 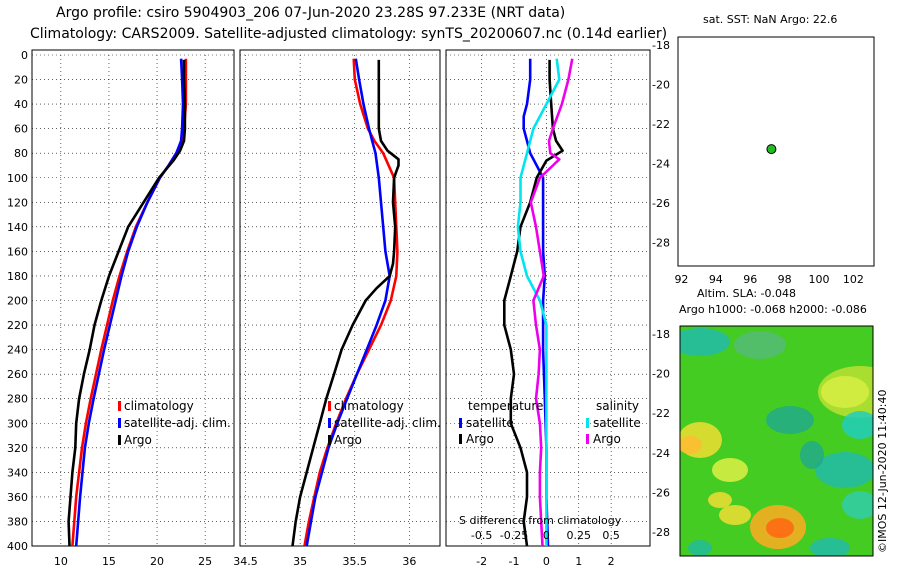 I want to click on temperature-legend-label: satellite-adj. clim., so click(x=177, y=423).